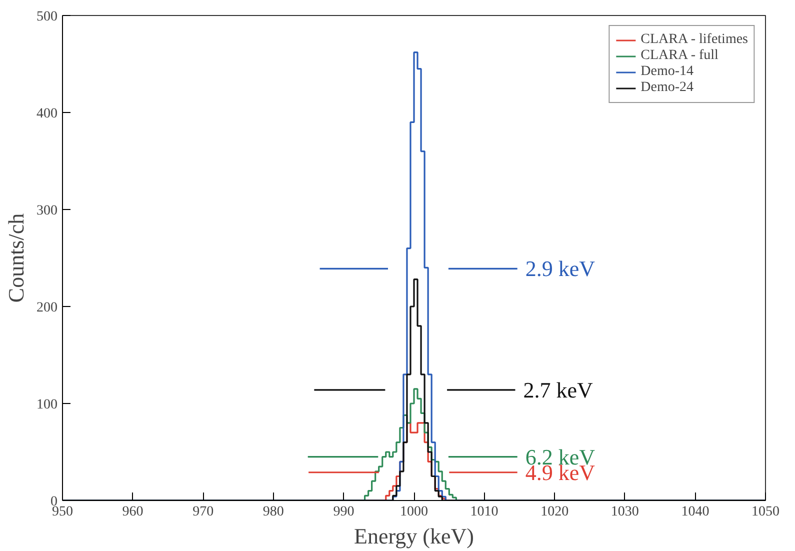 The height and width of the screenshot is (551, 795). Describe the element at coordinates (47, 405) in the screenshot. I see `y-tick-label: 100` at that location.